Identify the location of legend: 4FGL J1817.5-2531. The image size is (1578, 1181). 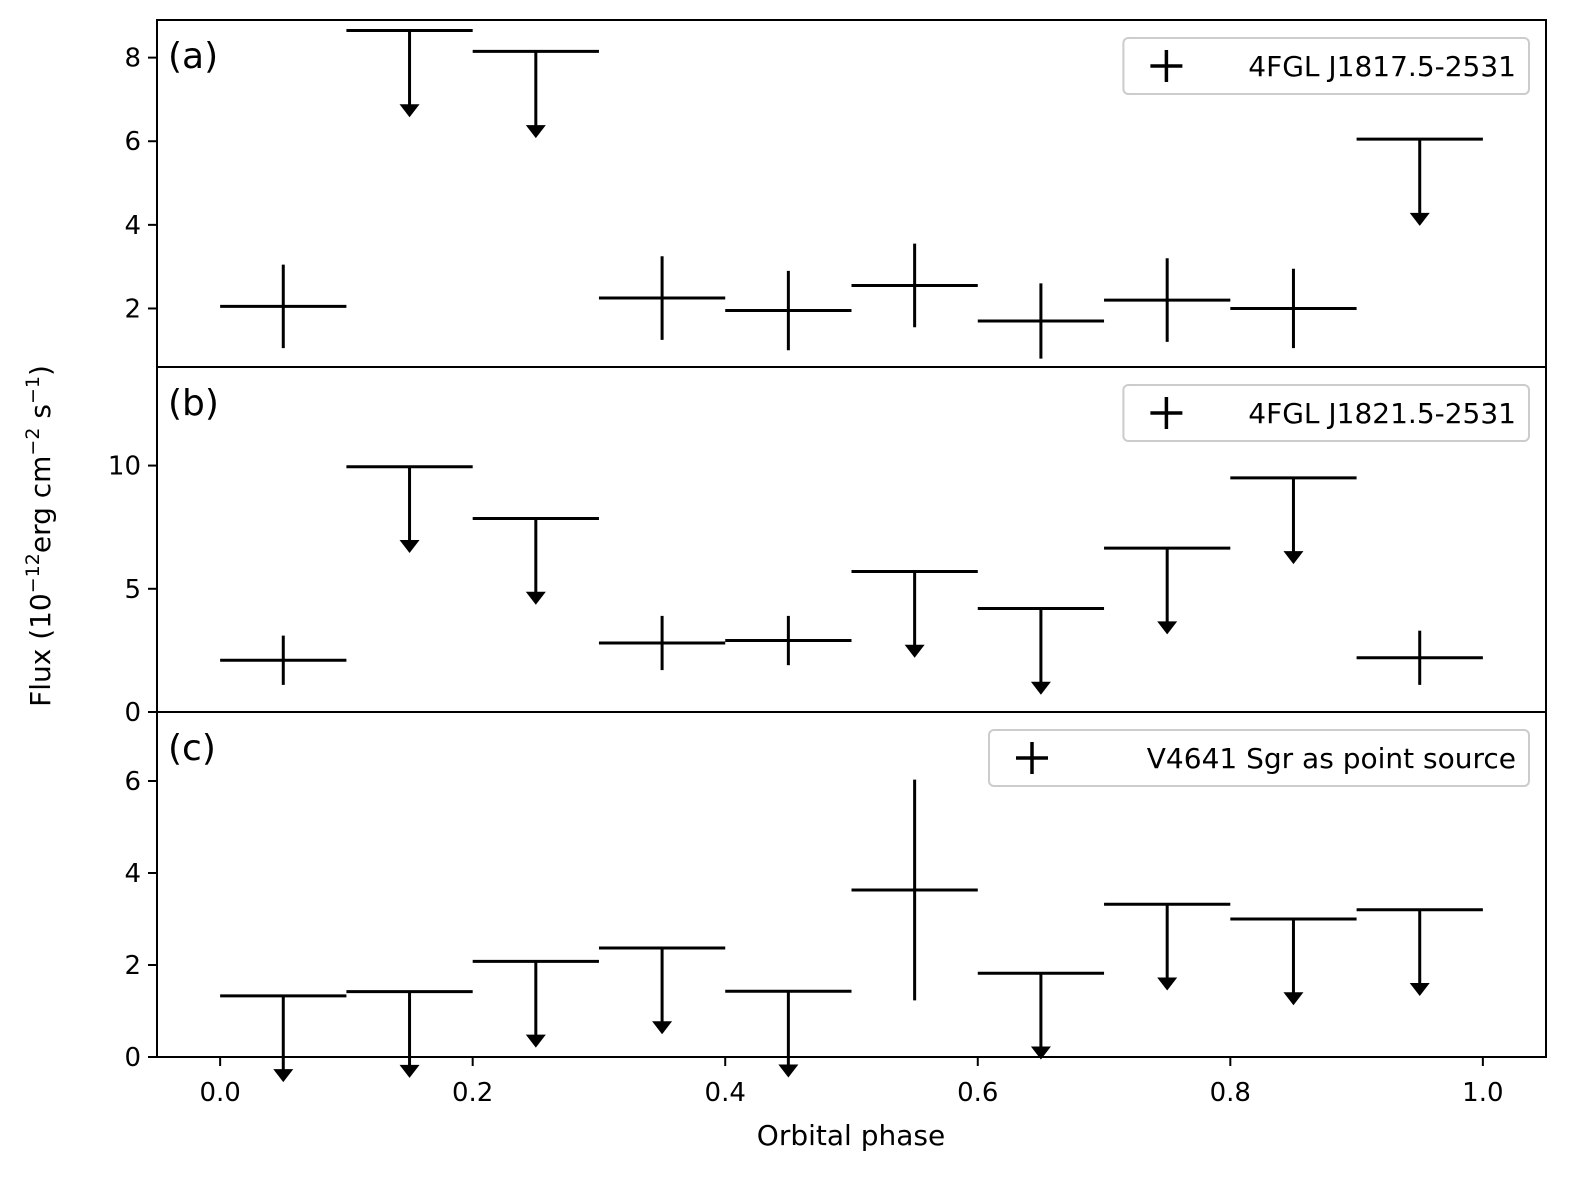
(1326, 66).